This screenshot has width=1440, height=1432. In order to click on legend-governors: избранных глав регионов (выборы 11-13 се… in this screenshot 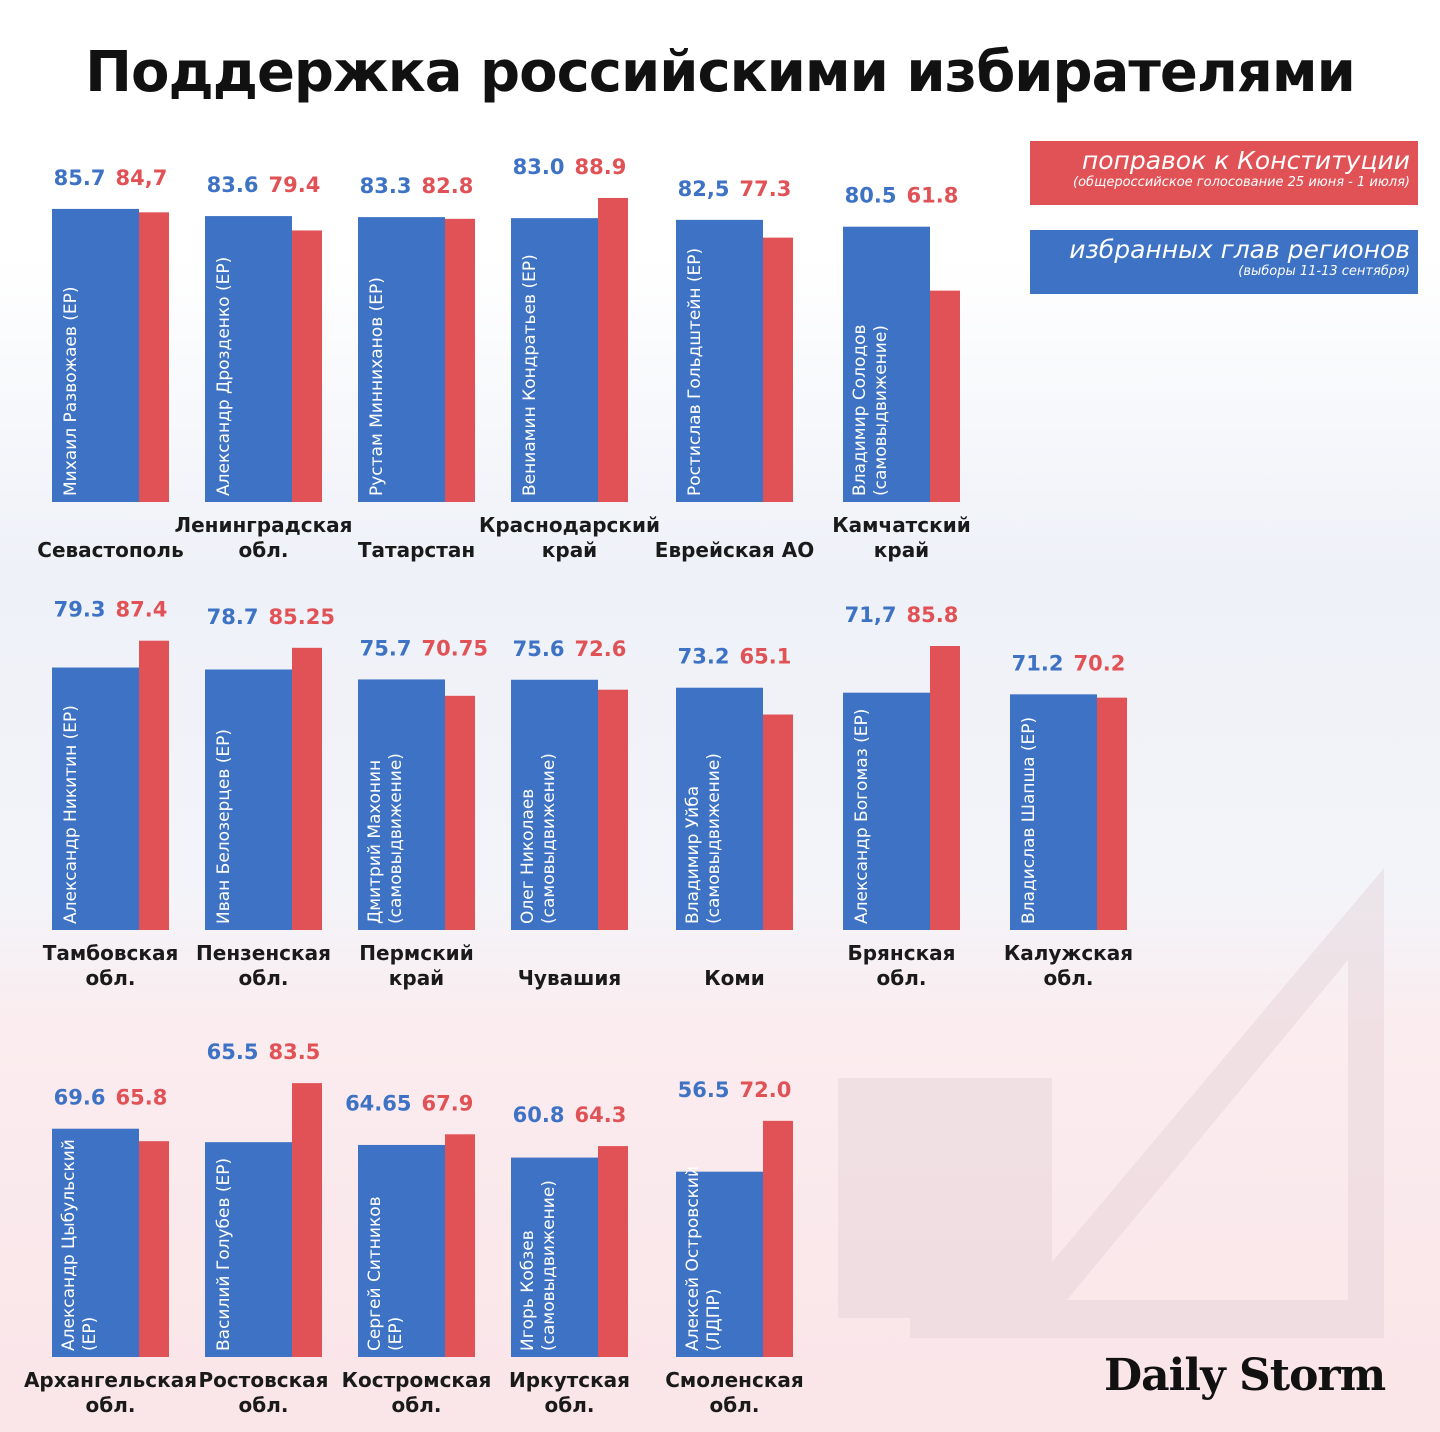, I will do `click(1224, 262)`.